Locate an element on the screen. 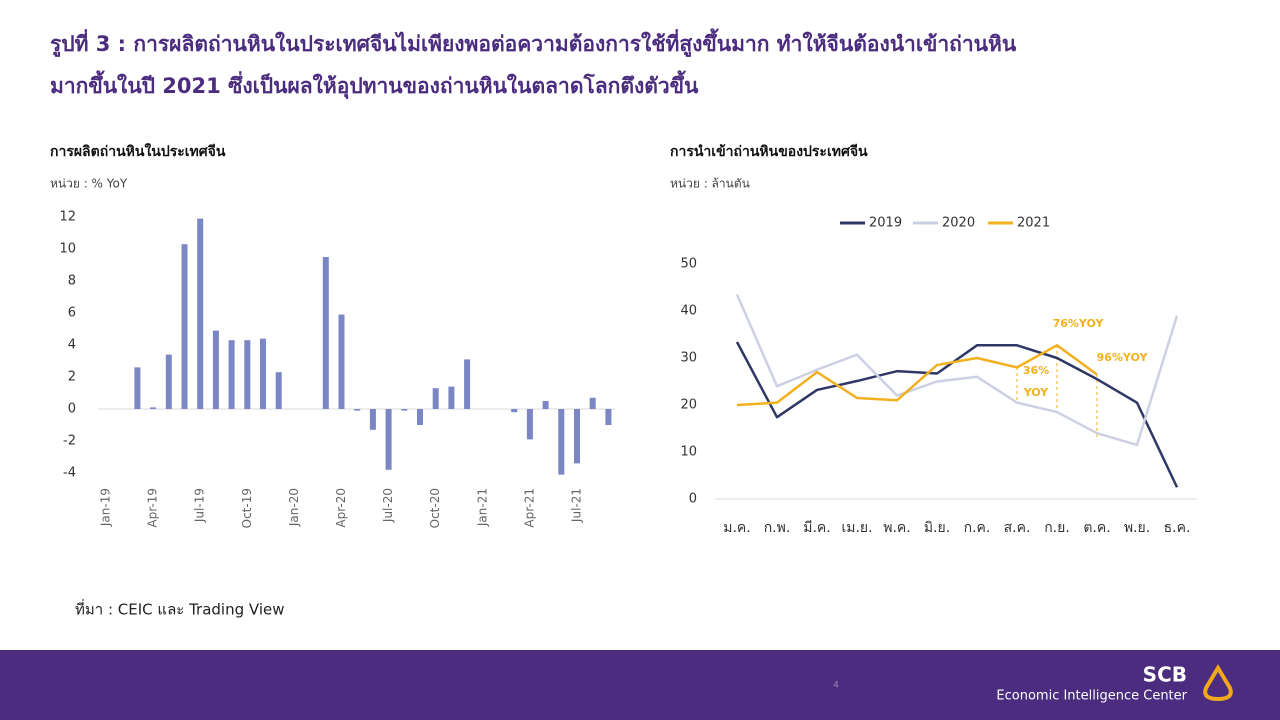 The width and height of the screenshot is (1280, 720). x-tick-label: Jan-19 is located at coordinates (106, 507).